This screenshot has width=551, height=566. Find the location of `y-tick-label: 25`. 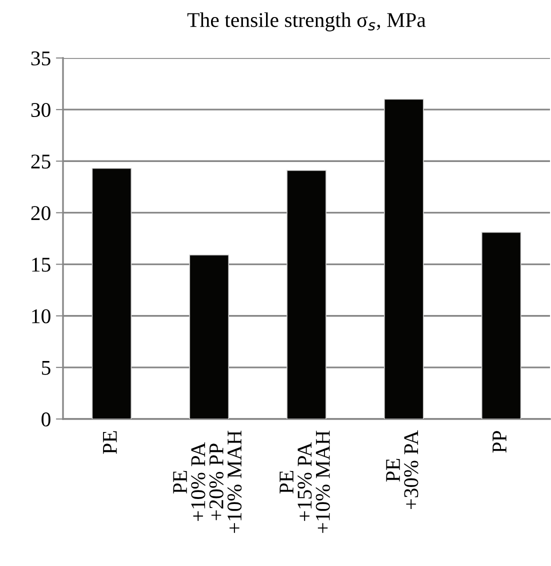

y-tick-label: 25 is located at coordinates (40, 161).